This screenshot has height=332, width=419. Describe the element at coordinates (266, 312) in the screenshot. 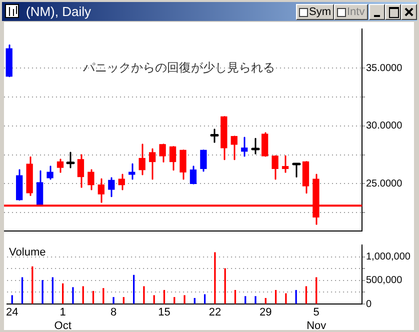

I see `x-tick-label: 29` at that location.